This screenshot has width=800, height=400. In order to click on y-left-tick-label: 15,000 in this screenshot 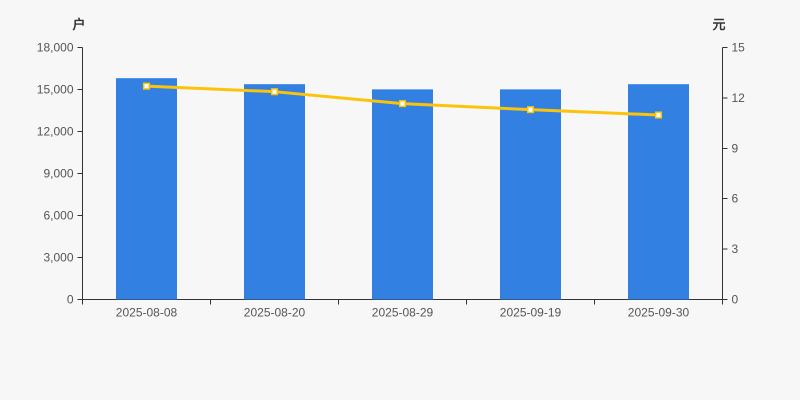, I will do `click(55, 90)`.